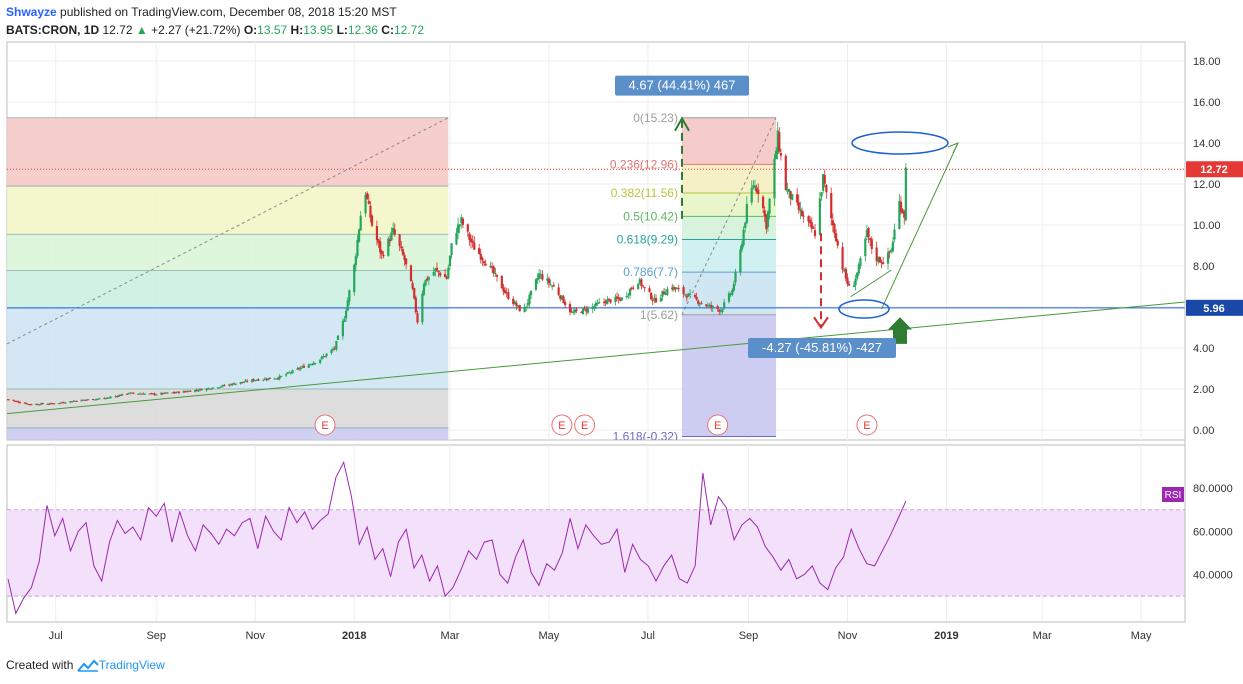 Image resolution: width=1243 pixels, height=684 pixels. Describe the element at coordinates (729, 205) in the screenshot. I see `fib-zone-right` at that location.